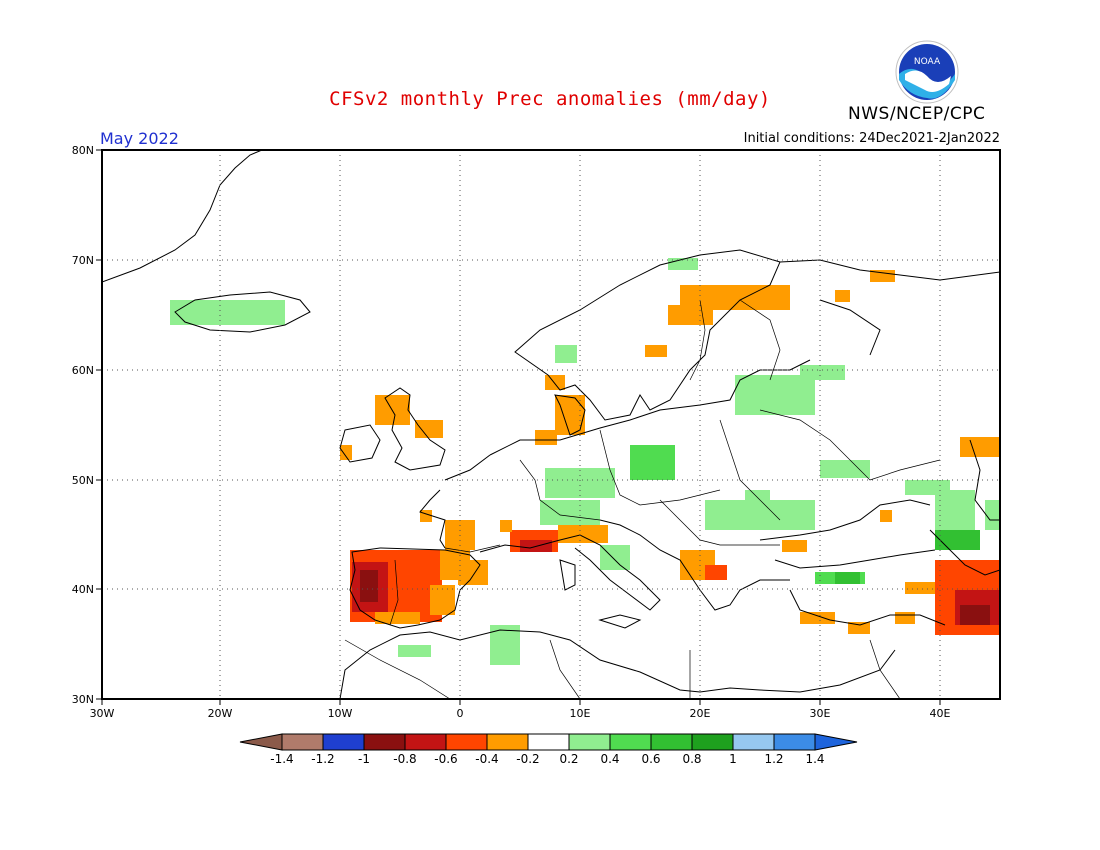 This screenshot has height=850, width=1100. I want to click on patch-bulgaria, so click(794, 546).